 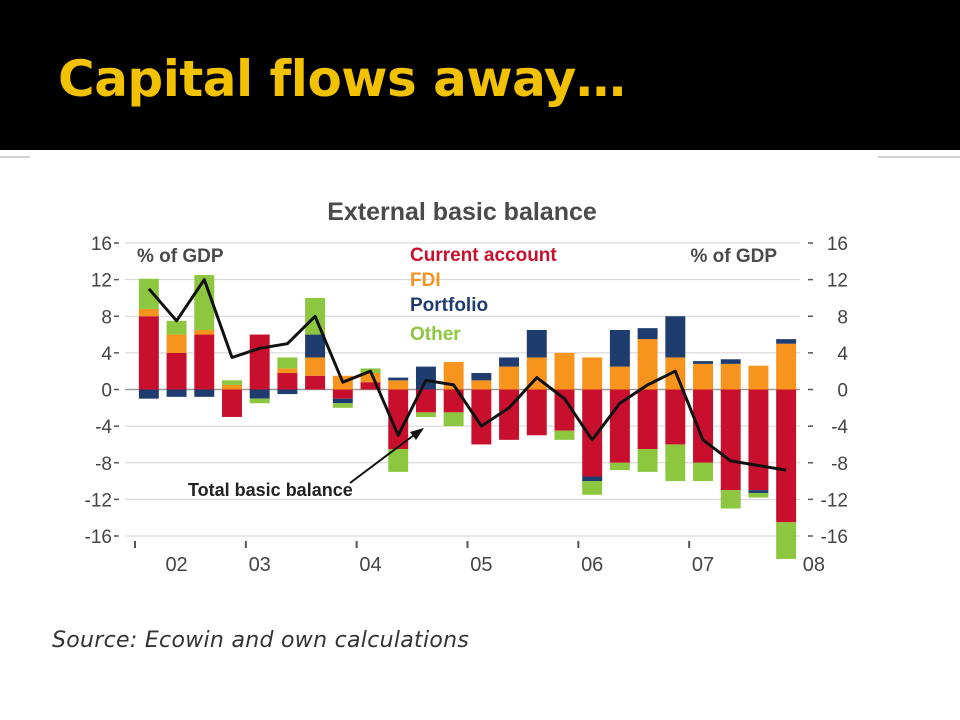 What do you see at coordinates (837, 244) in the screenshot?
I see `y-tick-label-right: 16` at bounding box center [837, 244].